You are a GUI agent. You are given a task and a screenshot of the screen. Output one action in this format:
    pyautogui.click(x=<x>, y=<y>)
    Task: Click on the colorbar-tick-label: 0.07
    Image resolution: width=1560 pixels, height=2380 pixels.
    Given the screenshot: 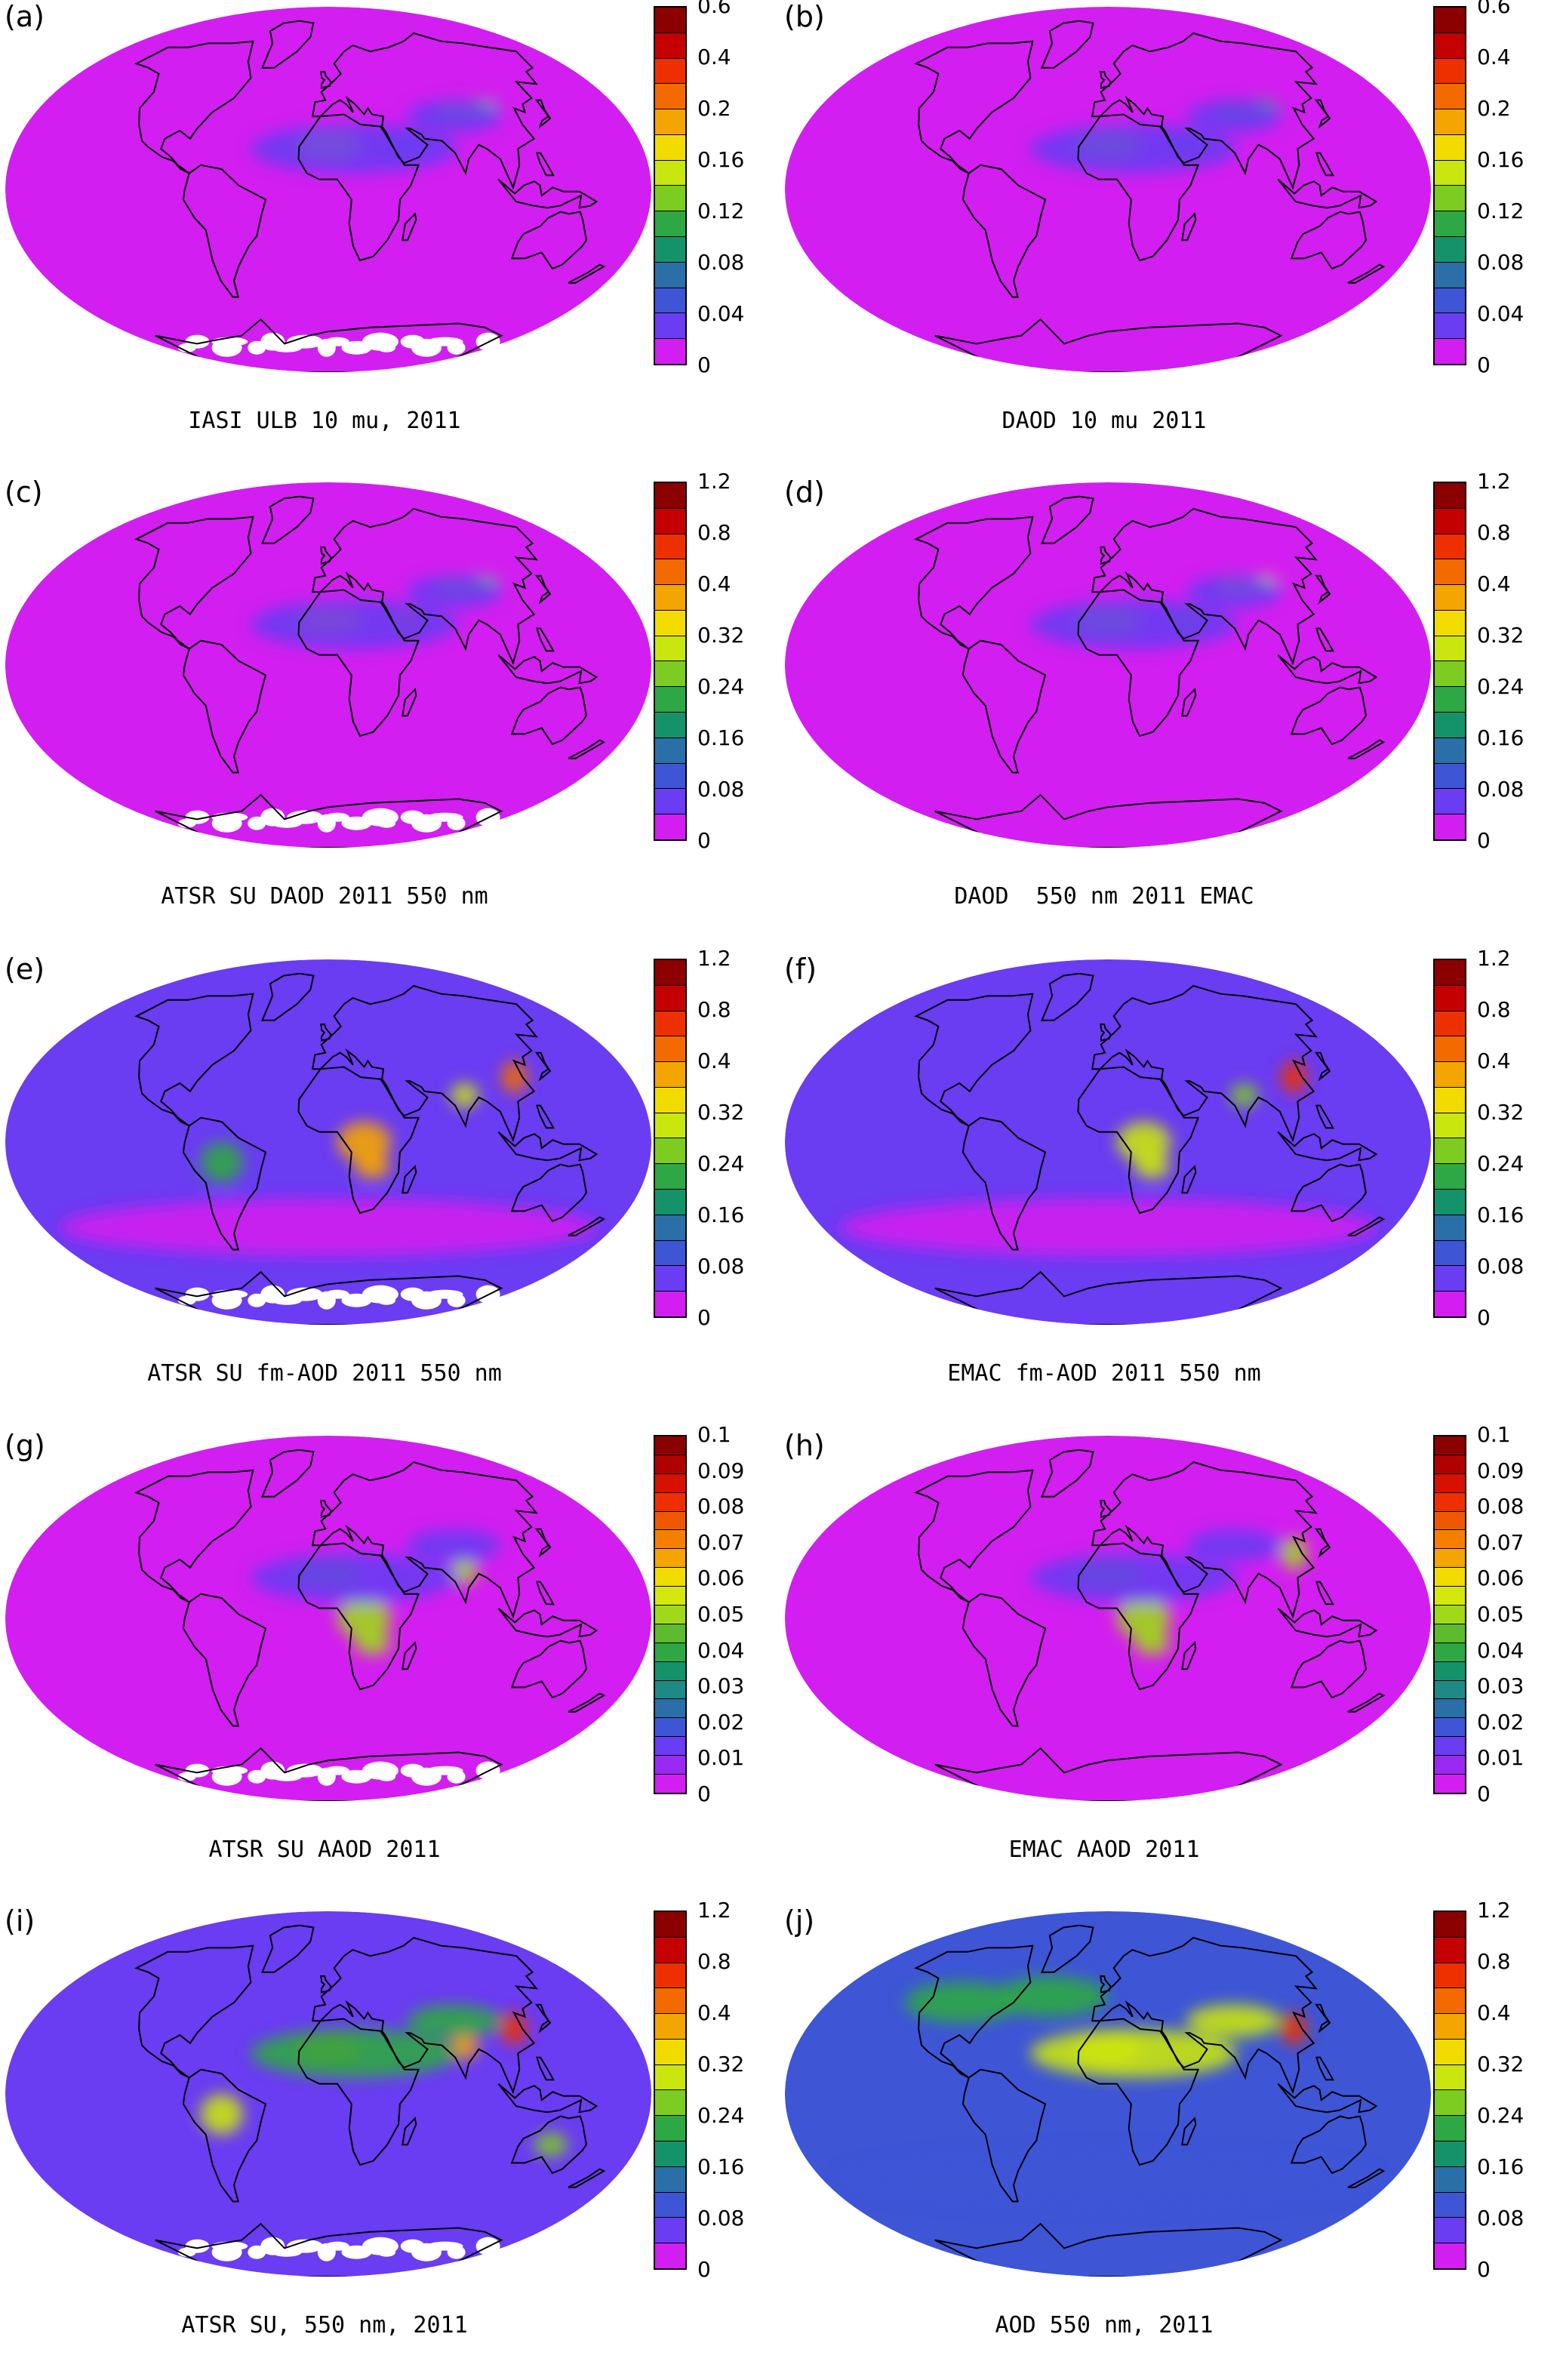 What is the action you would take?
    pyautogui.click(x=721, y=1542)
    